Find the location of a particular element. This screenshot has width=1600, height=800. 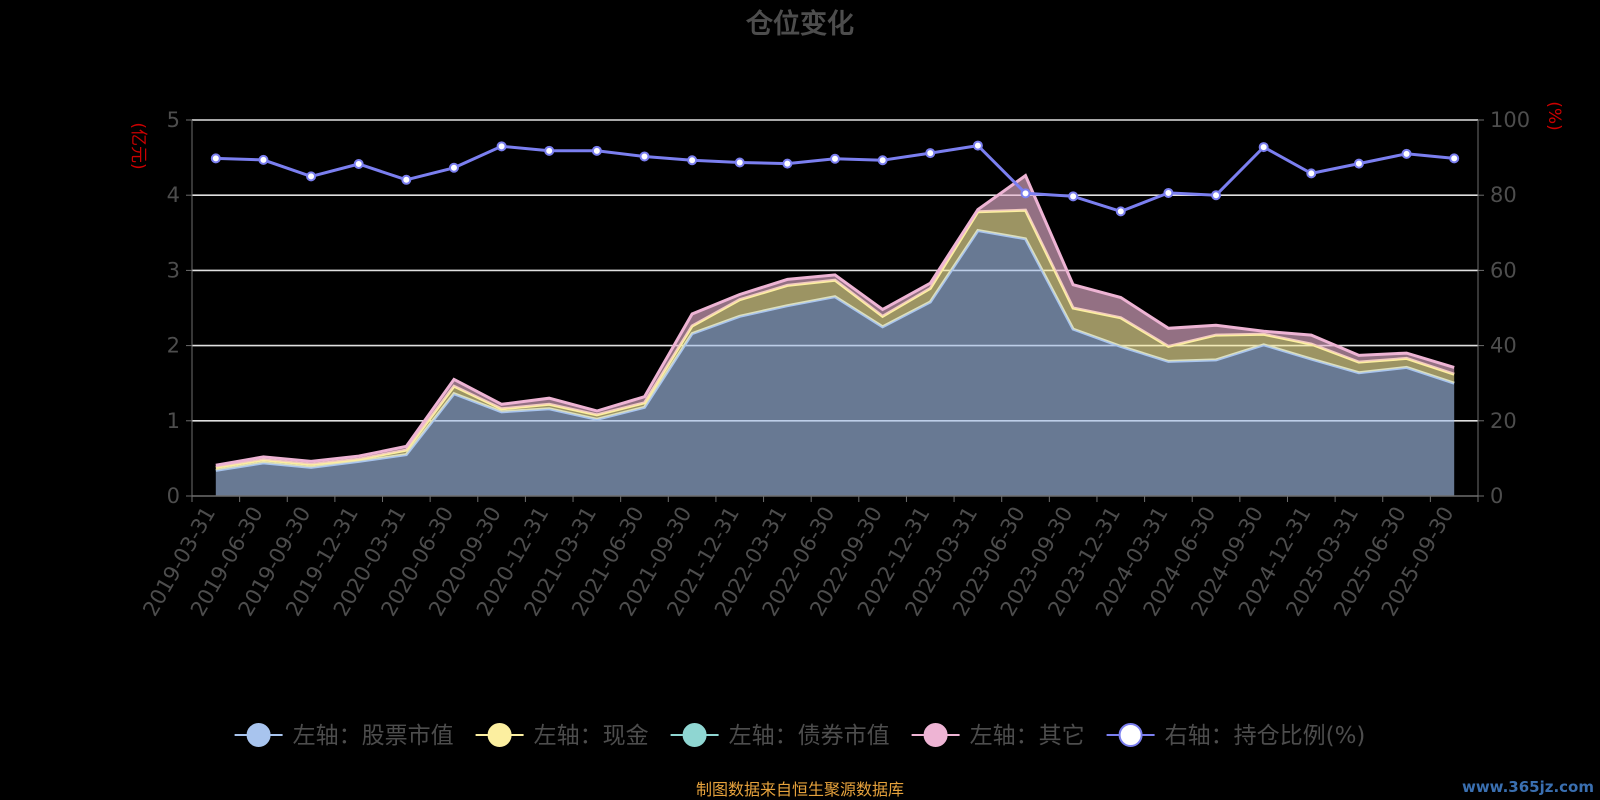

left-axis-tick-label: 4 is located at coordinates (173, 195).